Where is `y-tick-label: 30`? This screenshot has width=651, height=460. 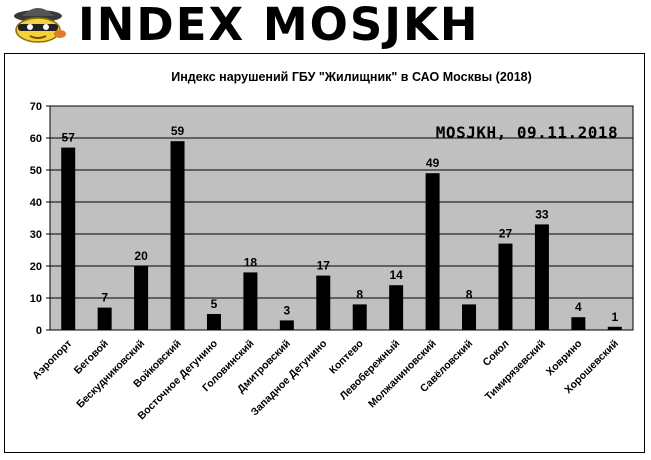 y-tick-label: 30 is located at coordinates (36, 235).